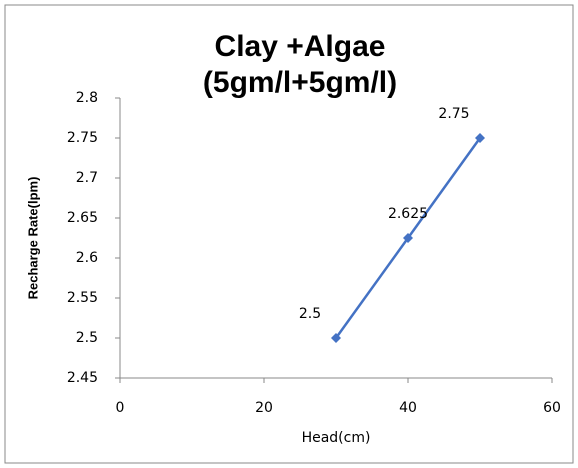  What do you see at coordinates (264, 408) in the screenshot?
I see `x-tick-label: 20` at bounding box center [264, 408].